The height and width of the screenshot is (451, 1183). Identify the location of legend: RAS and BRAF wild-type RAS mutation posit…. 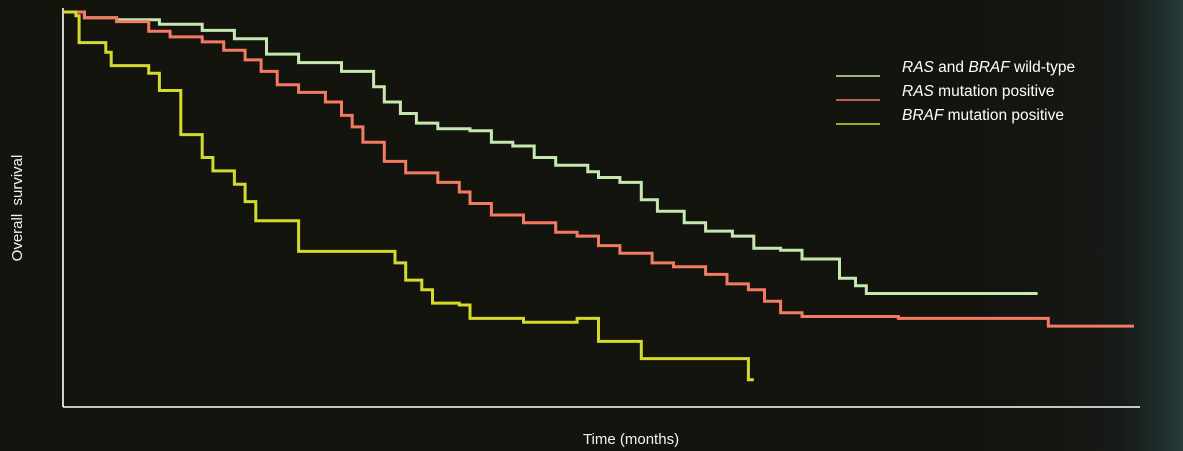
(955, 92).